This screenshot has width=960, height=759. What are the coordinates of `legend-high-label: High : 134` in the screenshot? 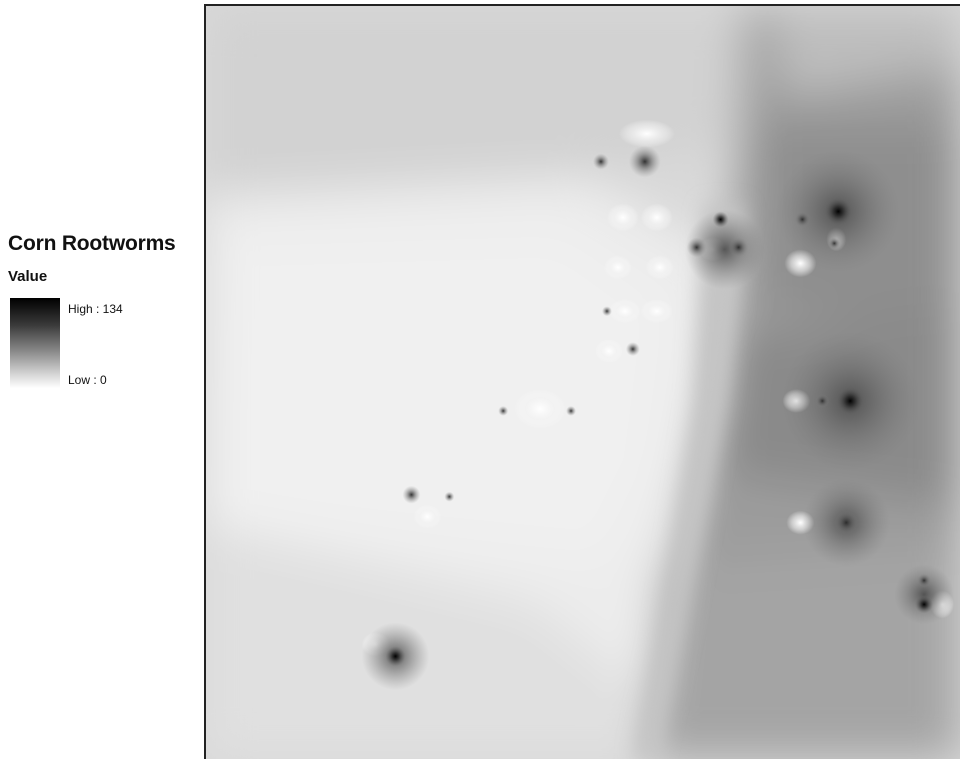 It's located at (95, 309).